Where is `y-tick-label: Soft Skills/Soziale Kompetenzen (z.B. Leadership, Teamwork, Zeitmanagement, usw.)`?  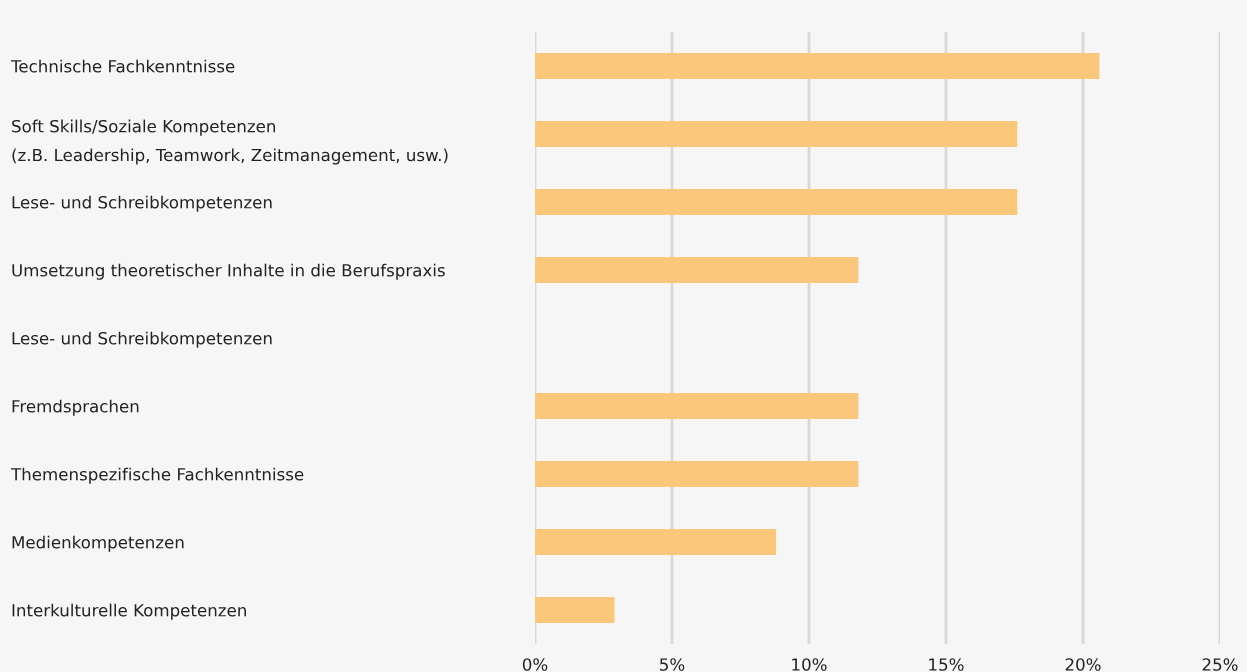
y-tick-label: Soft Skills/Soziale Kompetenzen (z.B. Leadership, Teamwork, Zeitmanagement, usw.) is located at coordinates (230, 142).